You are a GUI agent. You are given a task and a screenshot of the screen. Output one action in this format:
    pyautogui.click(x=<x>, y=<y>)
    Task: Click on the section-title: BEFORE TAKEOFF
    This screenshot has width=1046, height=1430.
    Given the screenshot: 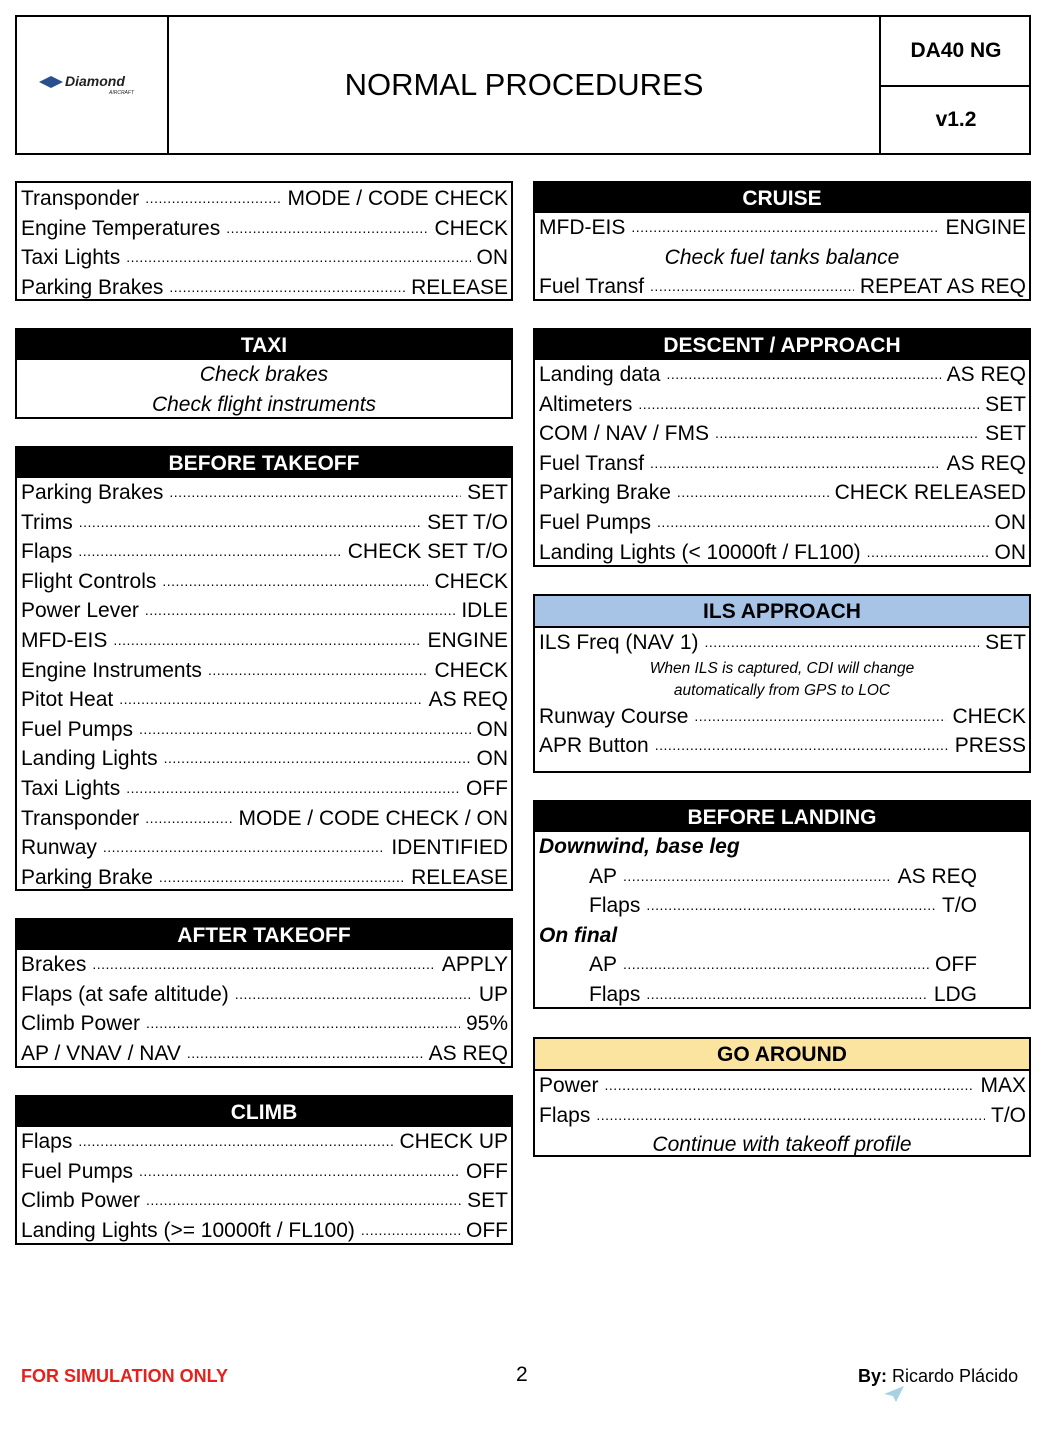 What is the action you would take?
    pyautogui.click(x=264, y=463)
    